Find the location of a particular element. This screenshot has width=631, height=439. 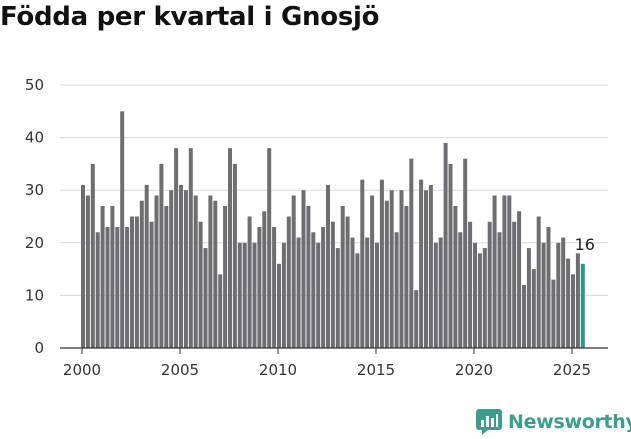

newsworthy-logo: Newsworthy is located at coordinates (553, 422).